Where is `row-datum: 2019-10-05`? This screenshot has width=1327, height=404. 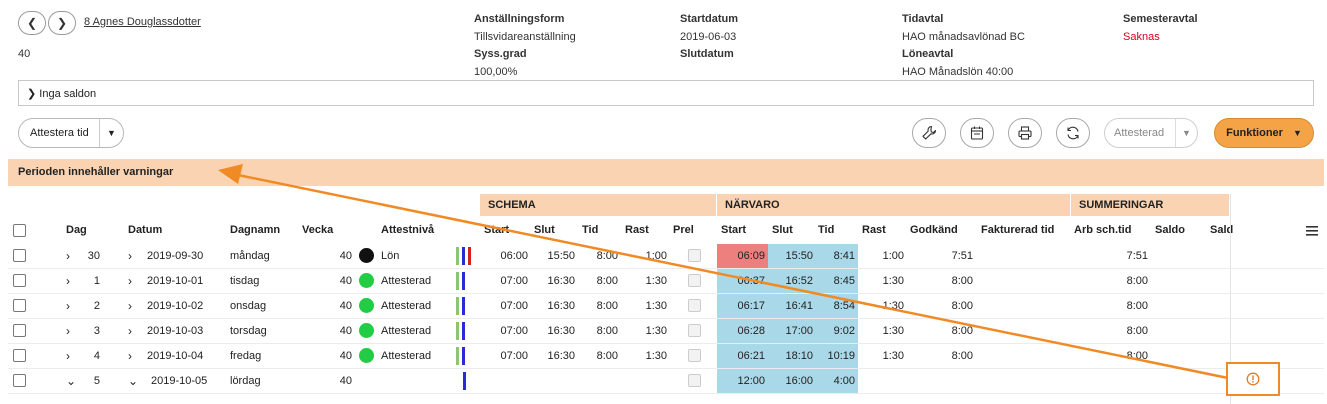
row-datum: 2019-10-05 is located at coordinates (179, 381).